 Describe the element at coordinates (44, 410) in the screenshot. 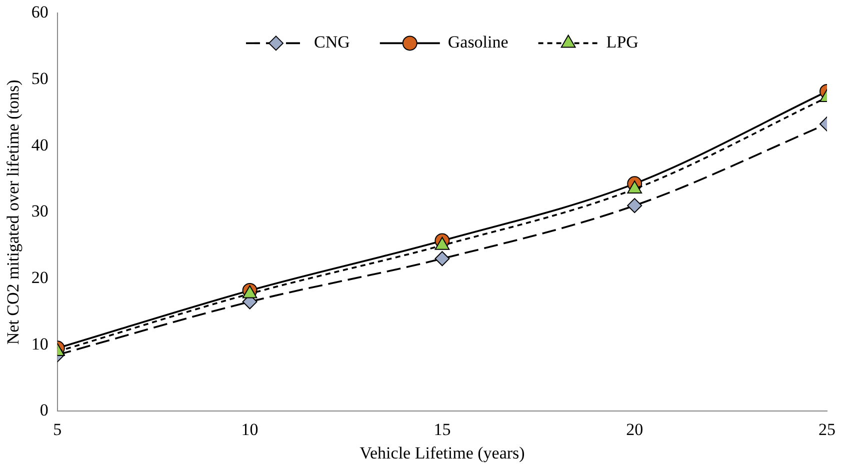

I see `y-tick-label: 0` at that location.